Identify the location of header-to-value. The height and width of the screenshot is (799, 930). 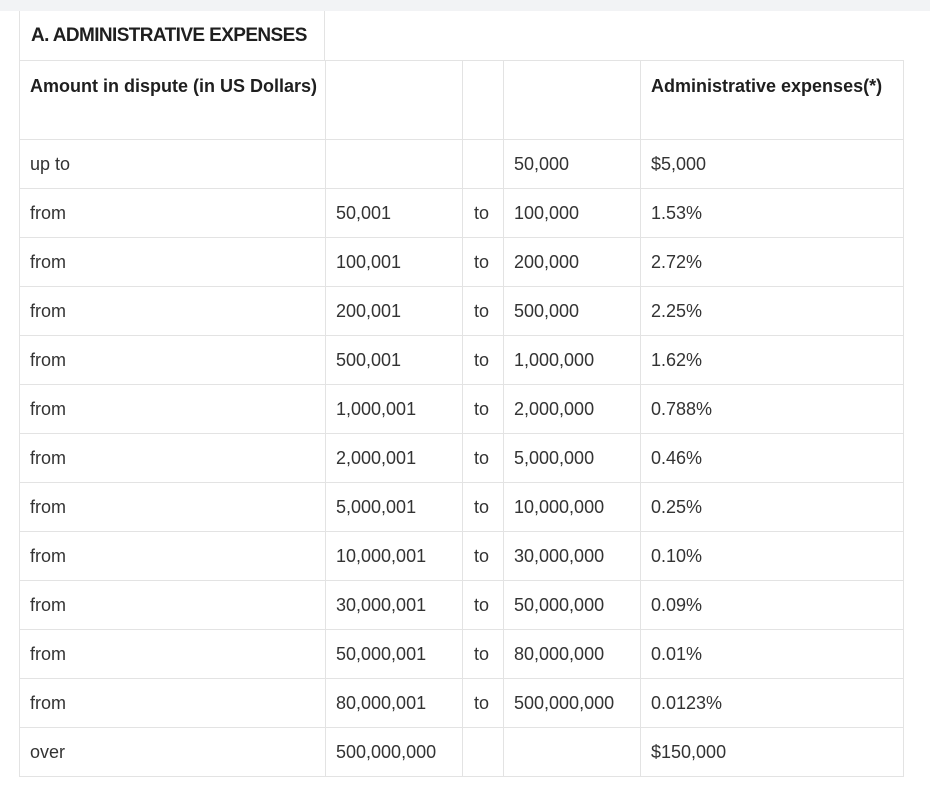
(572, 100).